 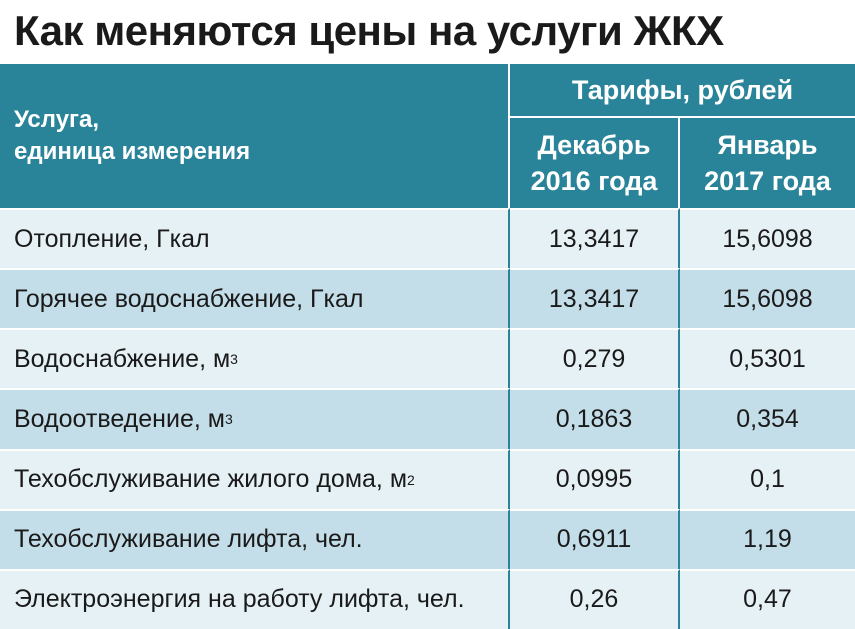 What do you see at coordinates (122, 358) in the screenshot?
I see `service-label: Водоснабжение, м` at bounding box center [122, 358].